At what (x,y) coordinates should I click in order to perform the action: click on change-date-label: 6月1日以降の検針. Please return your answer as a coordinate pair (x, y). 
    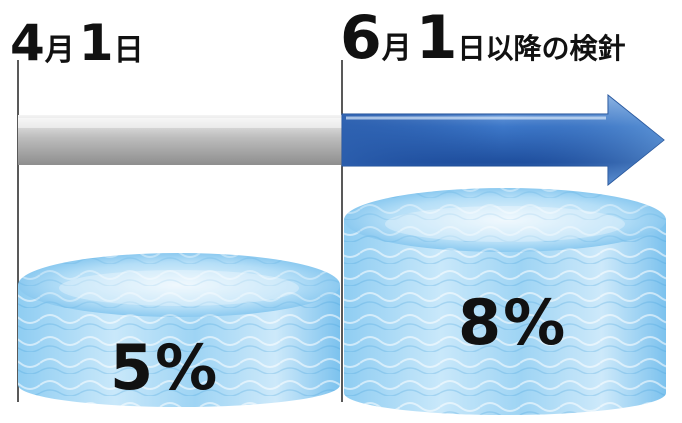
    Looking at the image, I should click on (483, 38).